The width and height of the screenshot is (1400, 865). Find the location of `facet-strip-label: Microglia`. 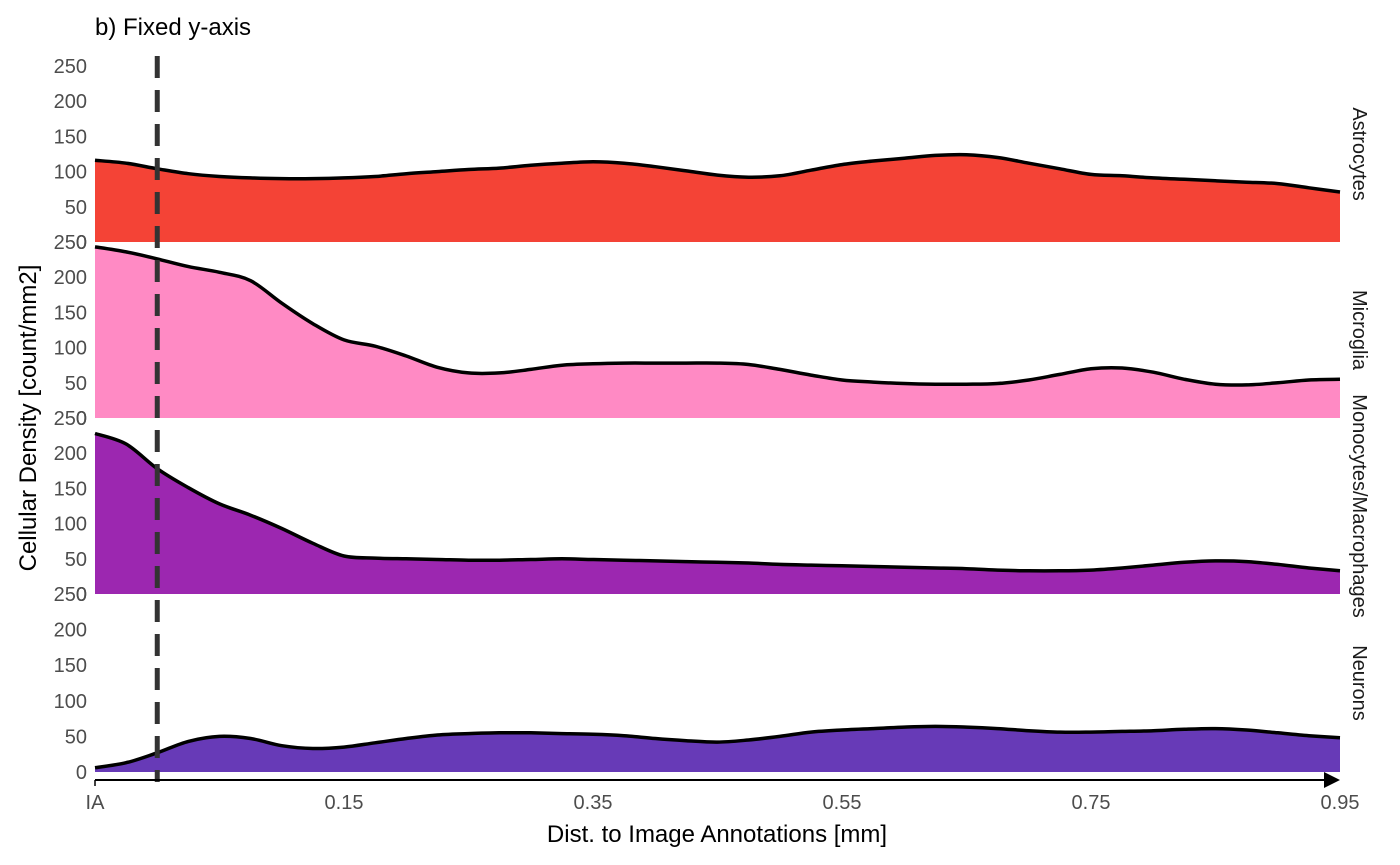

facet-strip-label: Microglia is located at coordinates (1359, 330).